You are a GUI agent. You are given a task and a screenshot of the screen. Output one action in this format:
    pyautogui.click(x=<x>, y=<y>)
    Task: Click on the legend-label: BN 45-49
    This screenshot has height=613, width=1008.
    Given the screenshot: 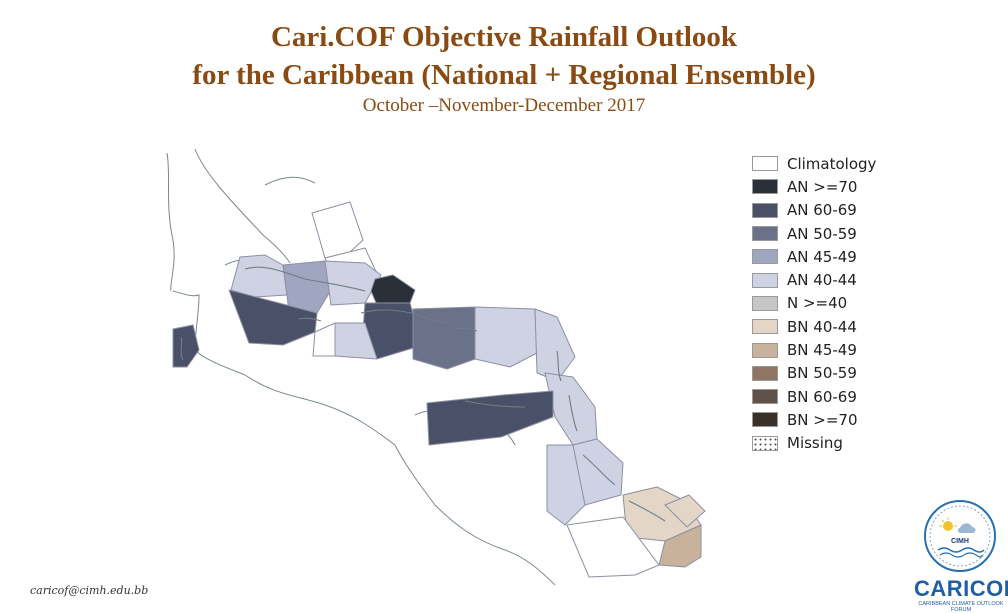 What is the action you would take?
    pyautogui.click(x=822, y=350)
    